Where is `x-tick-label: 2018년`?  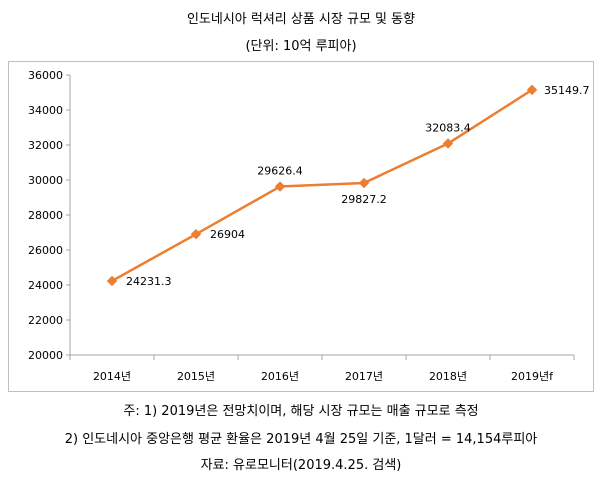
x-tick-label: 2018년 is located at coordinates (448, 376).